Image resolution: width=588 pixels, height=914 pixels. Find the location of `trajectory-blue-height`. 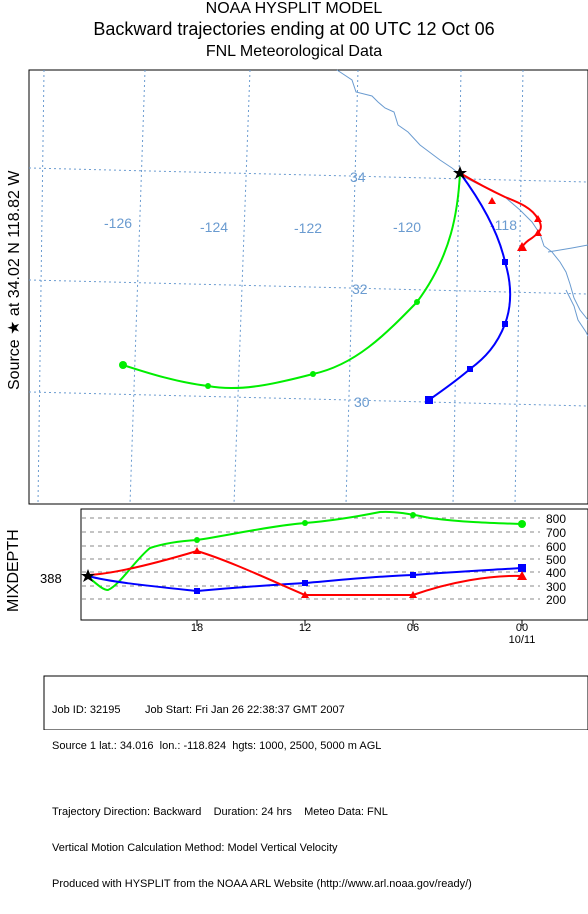

trajectory-blue-height is located at coordinates (306, 579).